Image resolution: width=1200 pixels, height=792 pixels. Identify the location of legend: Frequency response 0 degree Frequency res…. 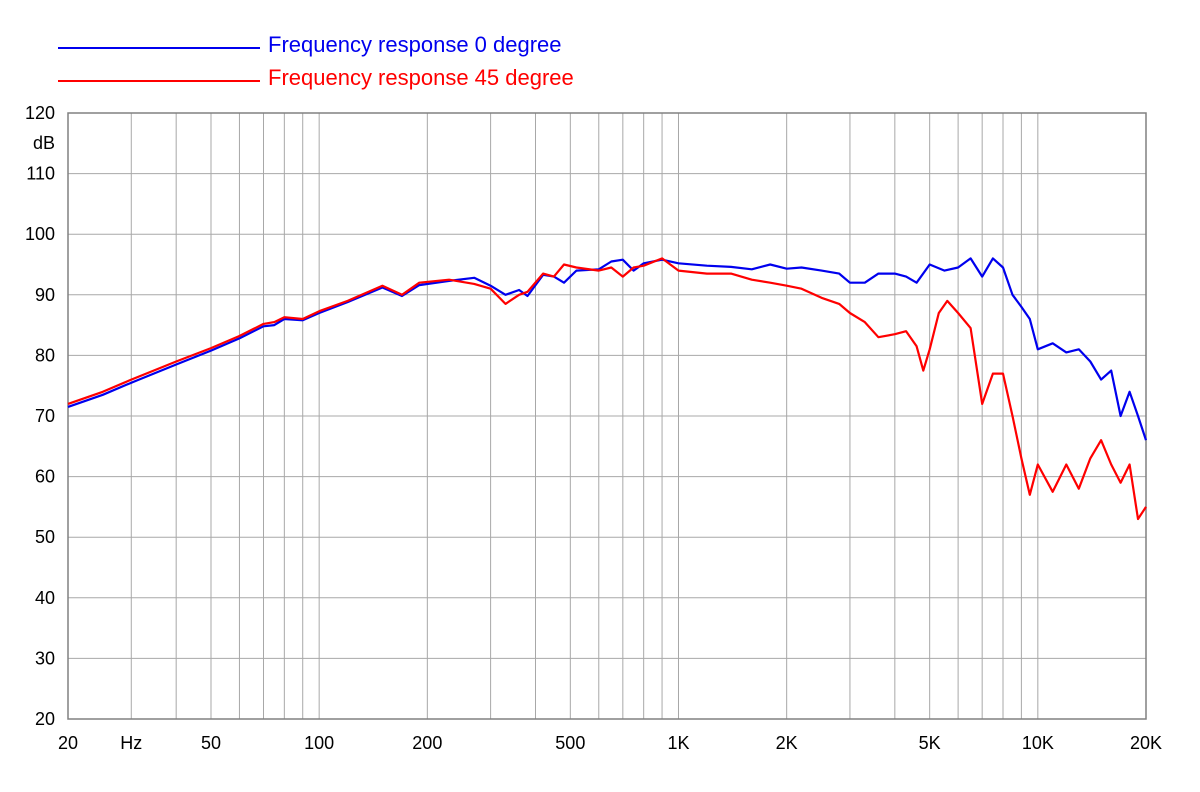
(316, 61).